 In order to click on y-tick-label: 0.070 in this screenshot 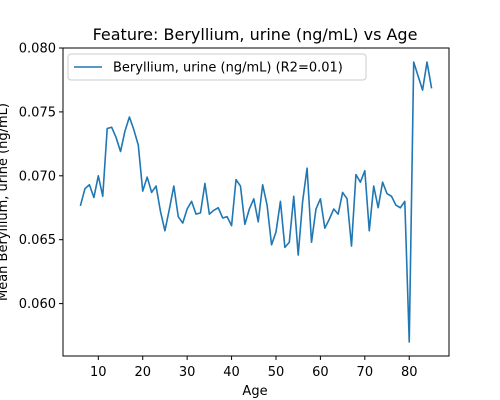, I will do `click(37, 176)`.